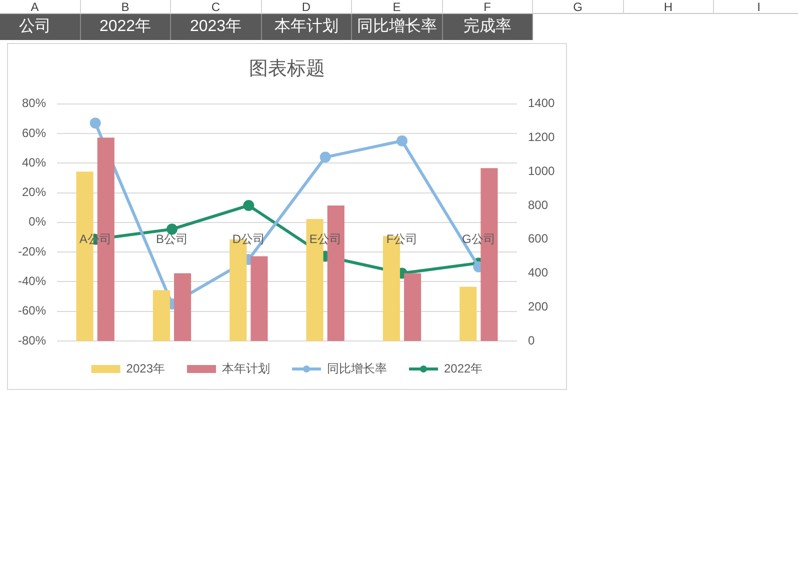  Describe the element at coordinates (542, 137) in the screenshot. I see `y2-tick-label: 1200` at that location.